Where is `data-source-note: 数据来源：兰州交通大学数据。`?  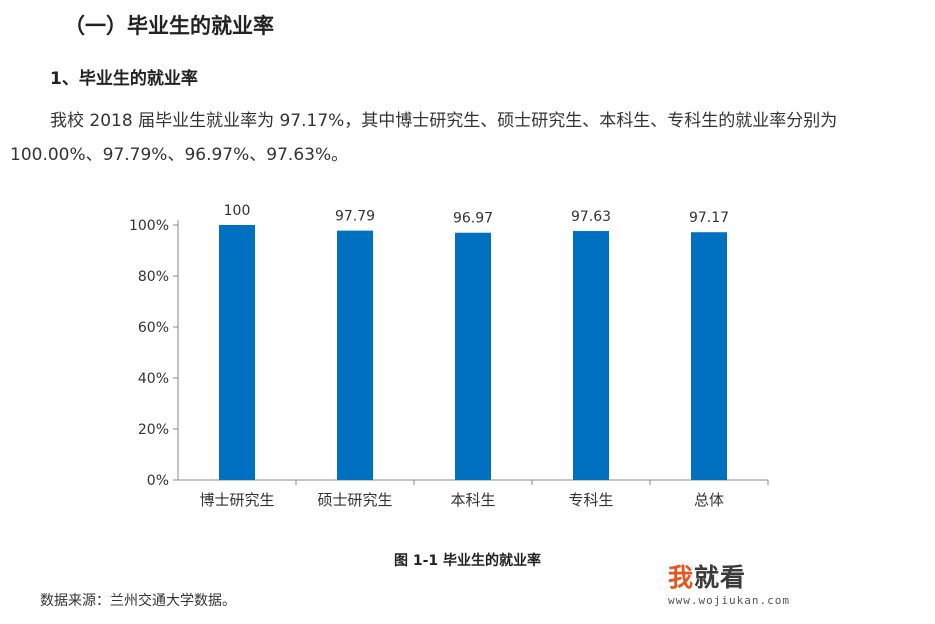
data-source-note: 数据来源：兰州交通大学数据。 is located at coordinates (138, 601).